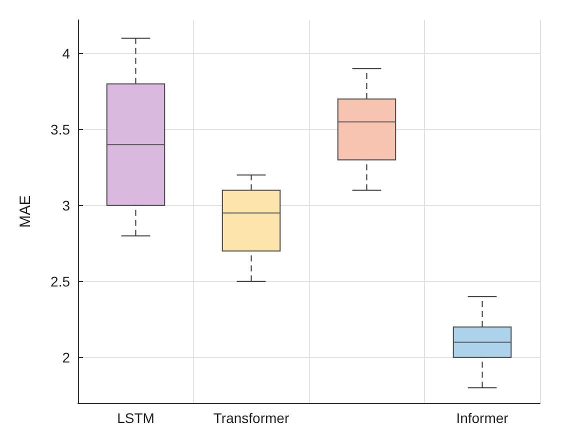 The image size is (568, 443). Describe the element at coordinates (251, 418) in the screenshot. I see `x-tick-label: Transformer` at that location.